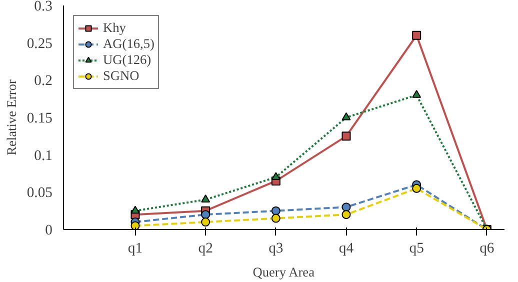 The height and width of the screenshot is (282, 518). What do you see at coordinates (39, 193) in the screenshot?
I see `y-tick-label: 0.05` at bounding box center [39, 193].